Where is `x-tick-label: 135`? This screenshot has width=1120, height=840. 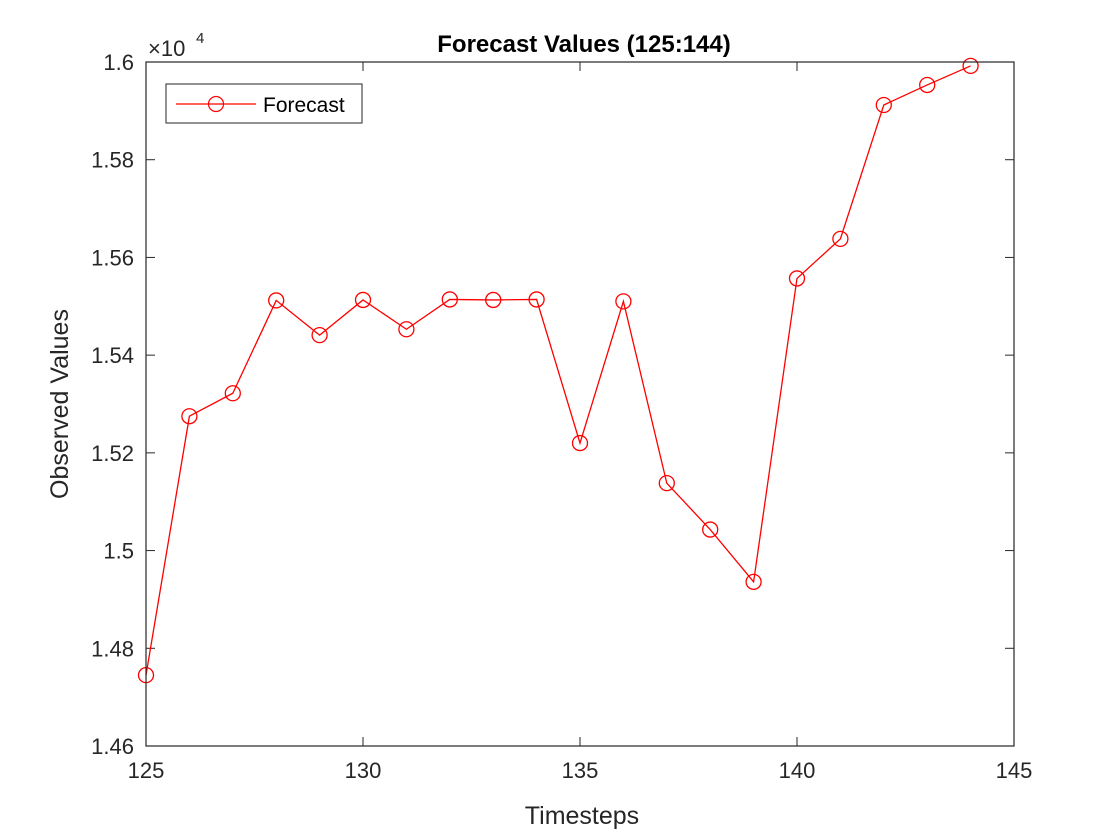
x-tick-label: 135 is located at coordinates (580, 770).